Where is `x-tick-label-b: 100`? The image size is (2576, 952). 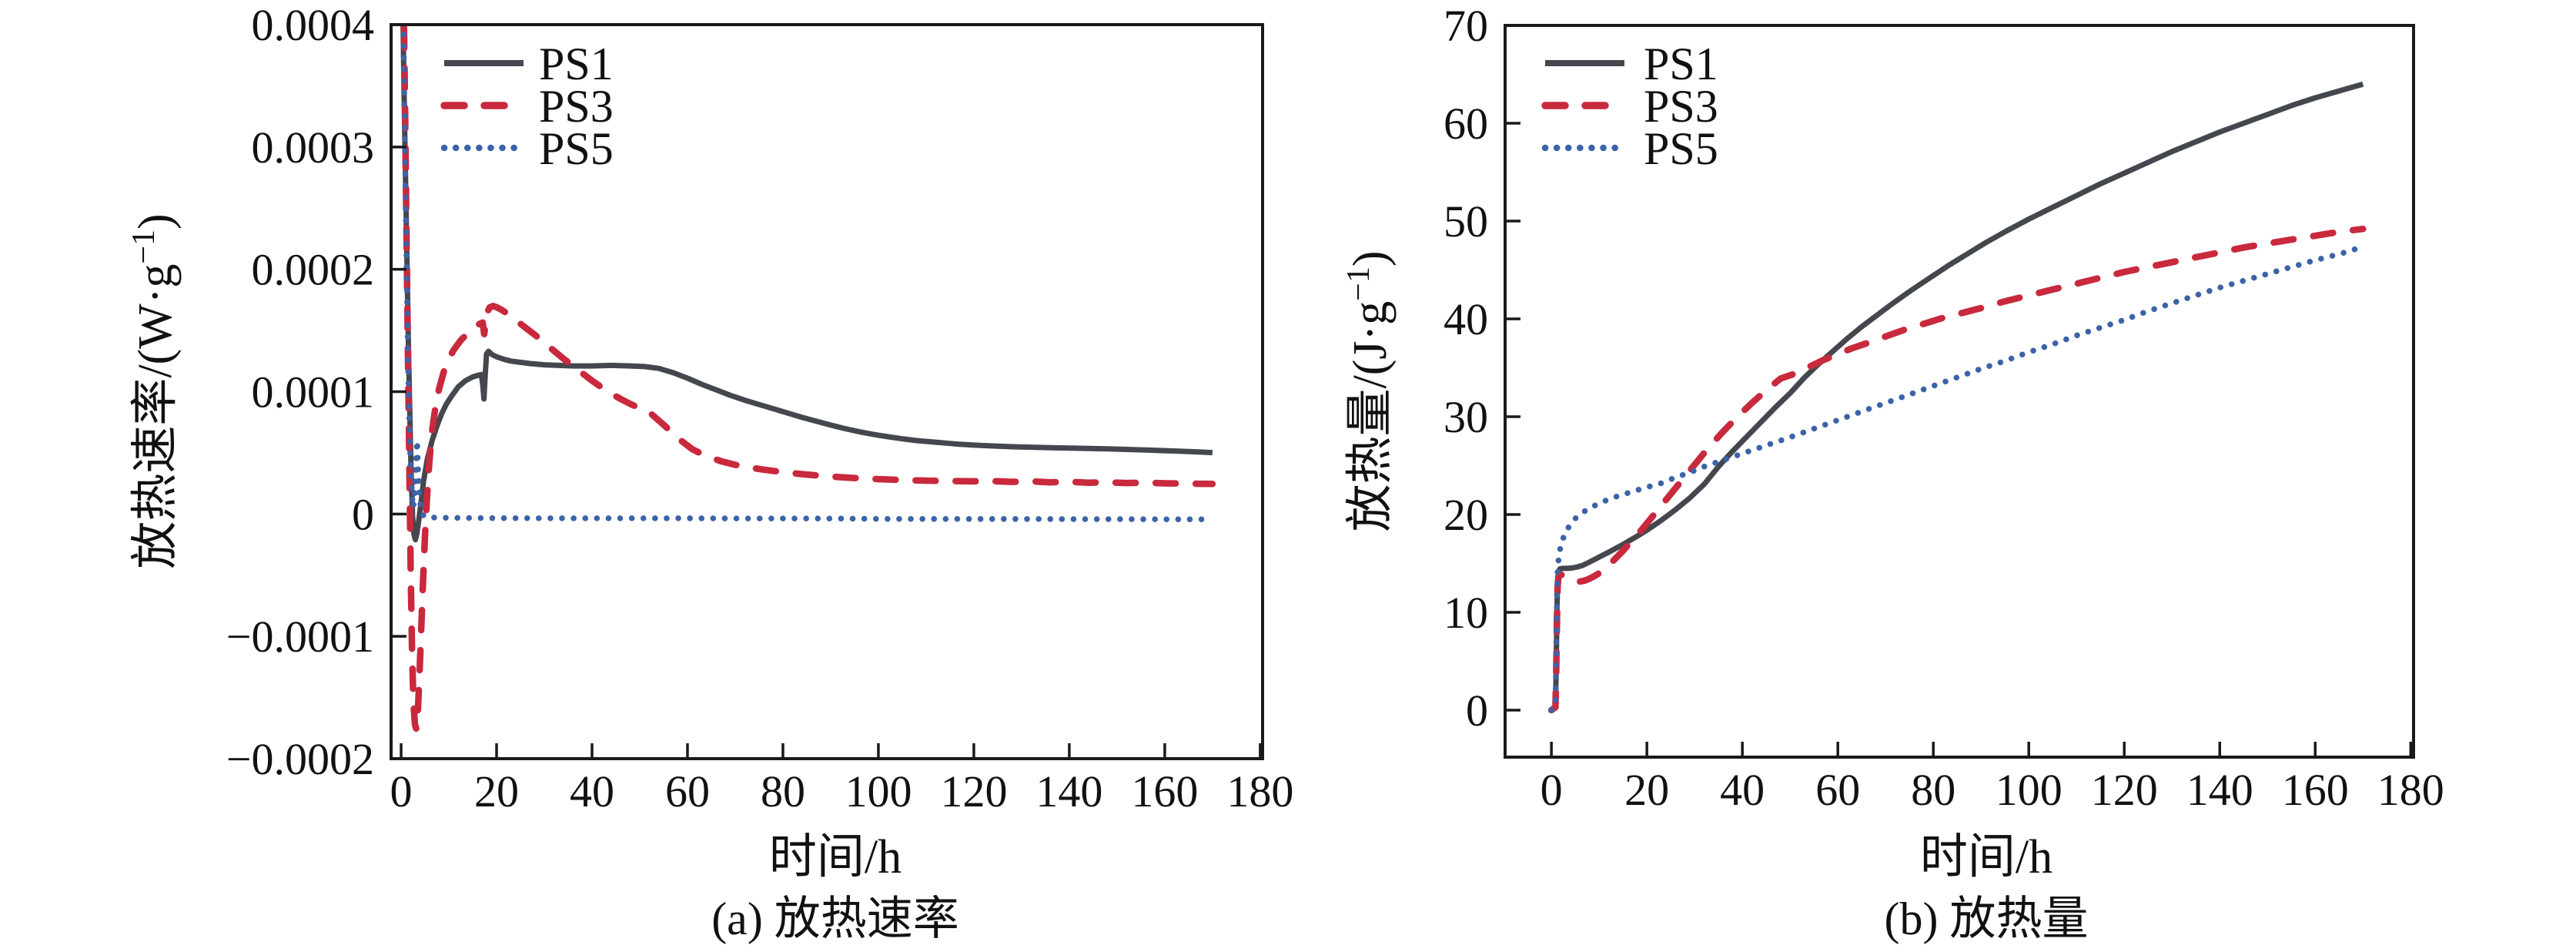
x-tick-label-b: 100 is located at coordinates (2029, 790).